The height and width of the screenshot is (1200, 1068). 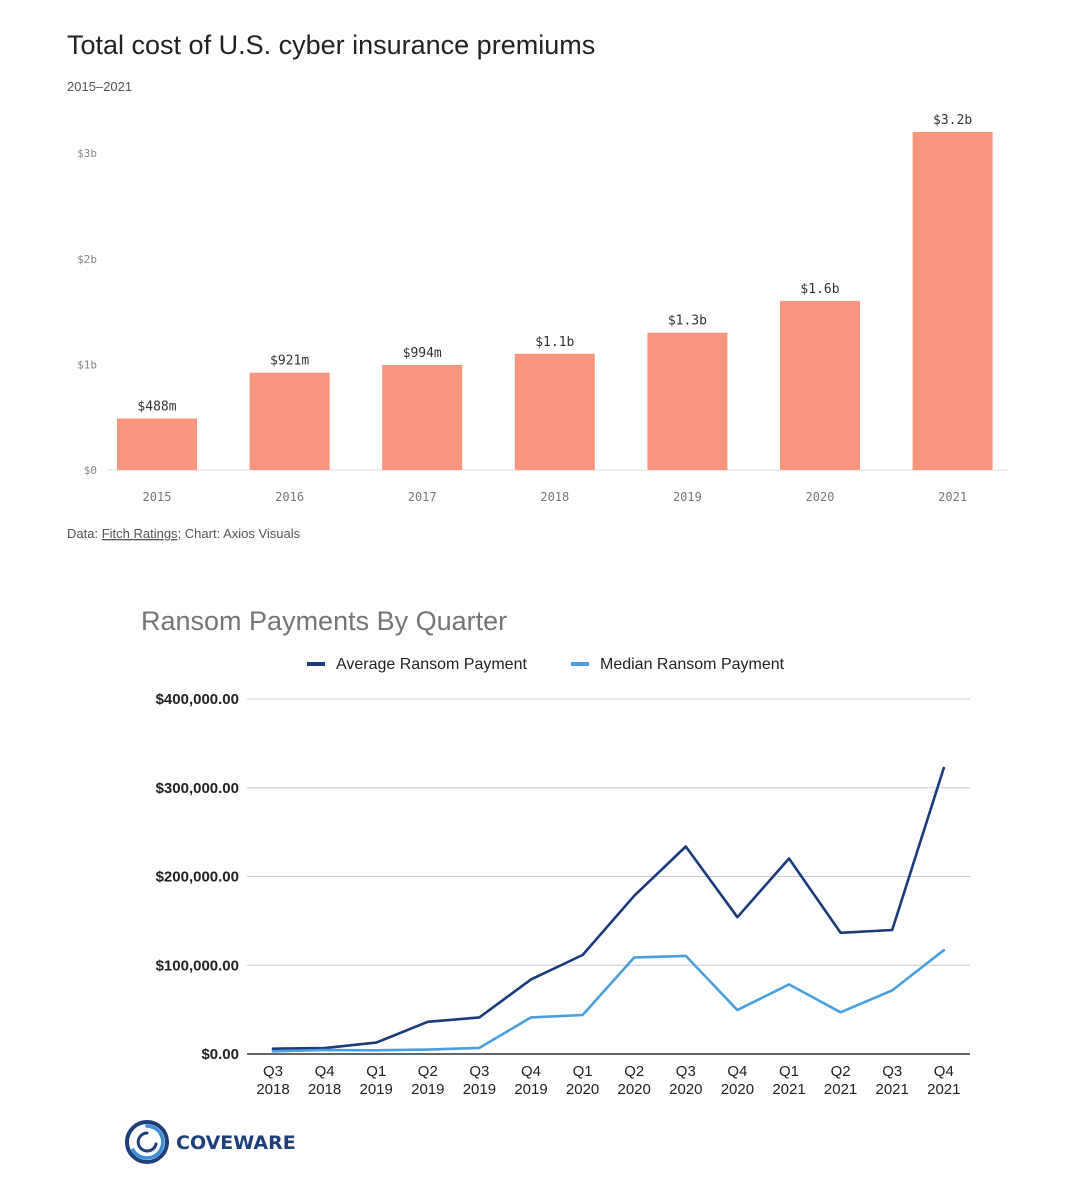 I want to click on line-chart-x-tick: Q4 2018, so click(x=324, y=1080).